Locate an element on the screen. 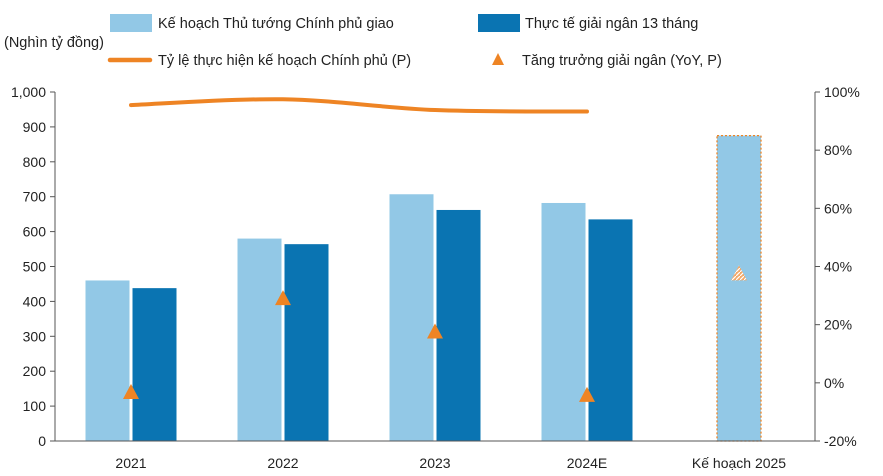 This screenshot has height=476, width=883. legend-swatch-plan is located at coordinates (131, 23).